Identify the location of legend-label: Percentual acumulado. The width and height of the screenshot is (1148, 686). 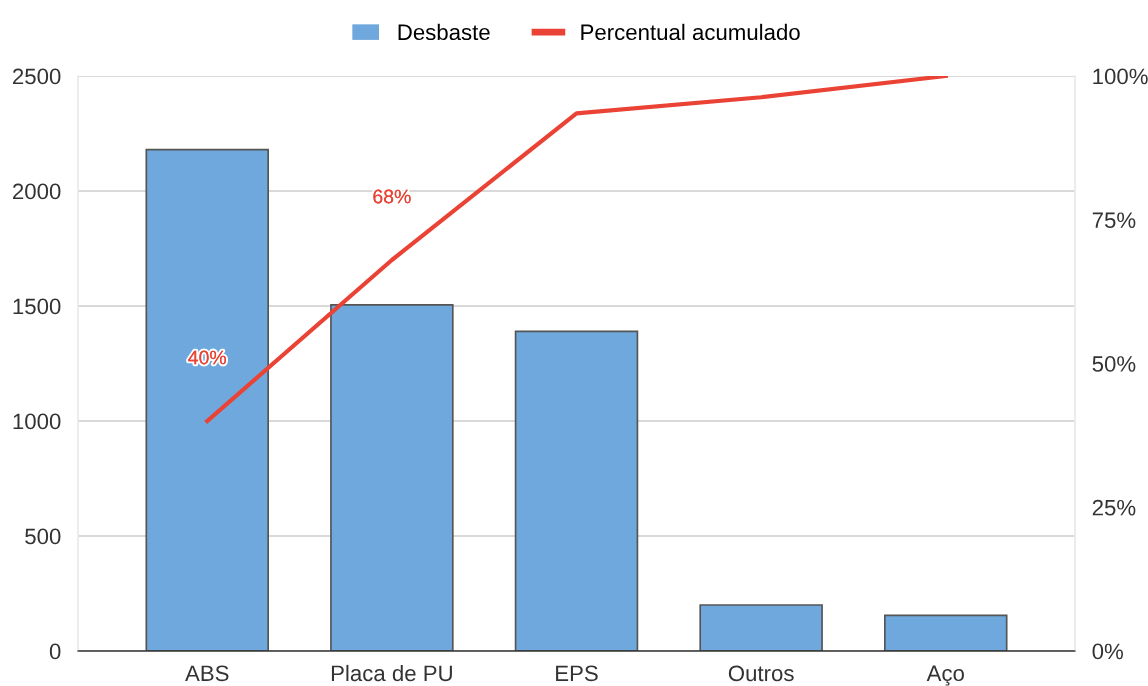
(690, 32).